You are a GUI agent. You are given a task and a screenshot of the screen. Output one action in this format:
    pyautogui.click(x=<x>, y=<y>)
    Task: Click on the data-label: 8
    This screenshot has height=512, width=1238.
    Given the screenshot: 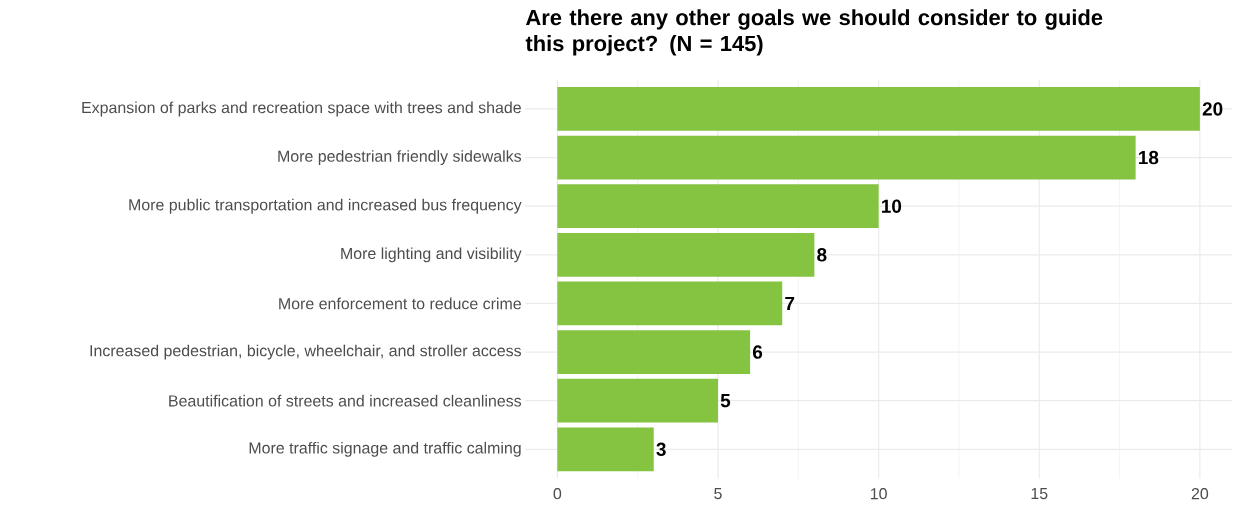 What is the action you would take?
    pyautogui.click(x=822, y=254)
    